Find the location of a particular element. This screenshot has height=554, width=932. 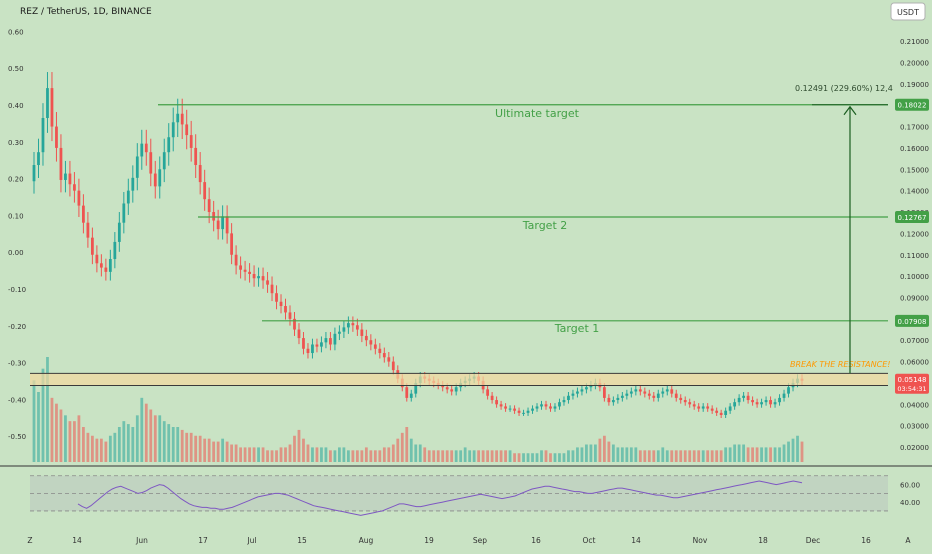

time-tick-label: A is located at coordinates (908, 540).